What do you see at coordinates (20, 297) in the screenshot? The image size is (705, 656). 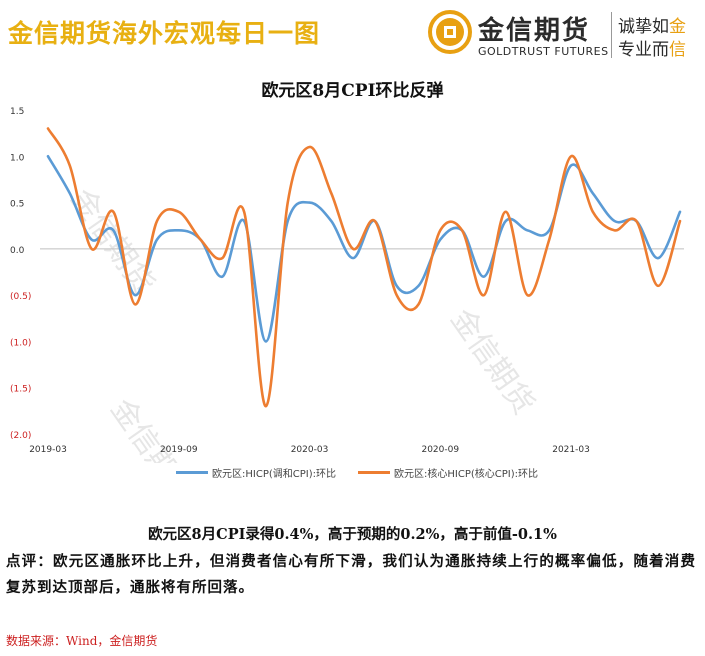 I see `y-tick-label: (0.5)` at bounding box center [20, 297].